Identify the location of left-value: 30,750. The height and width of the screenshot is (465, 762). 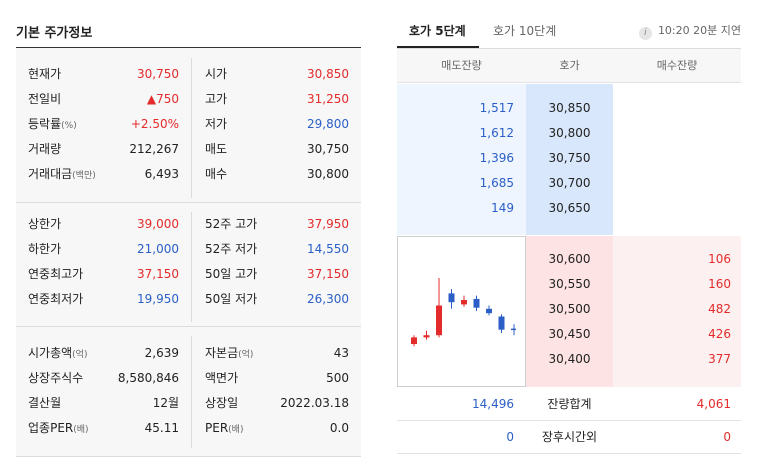
(158, 74).